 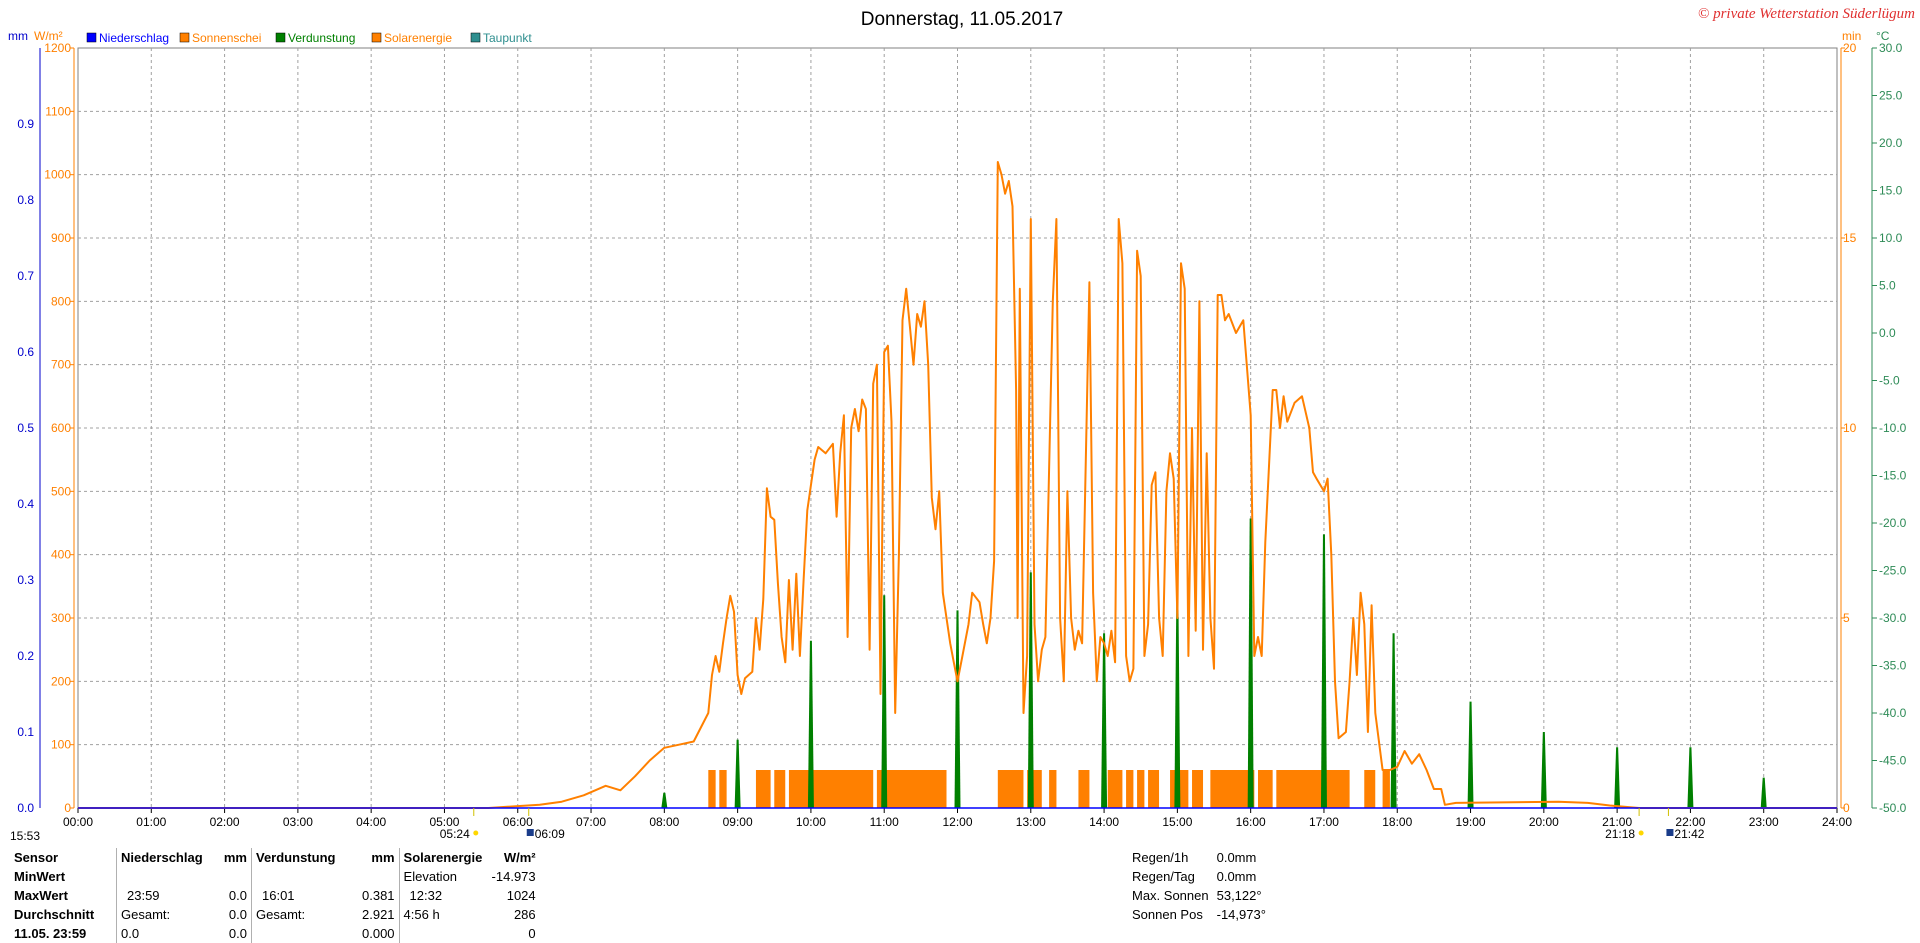 What do you see at coordinates (1891, 238) in the screenshot?
I see `celsius-tick-label: 10.0` at bounding box center [1891, 238].